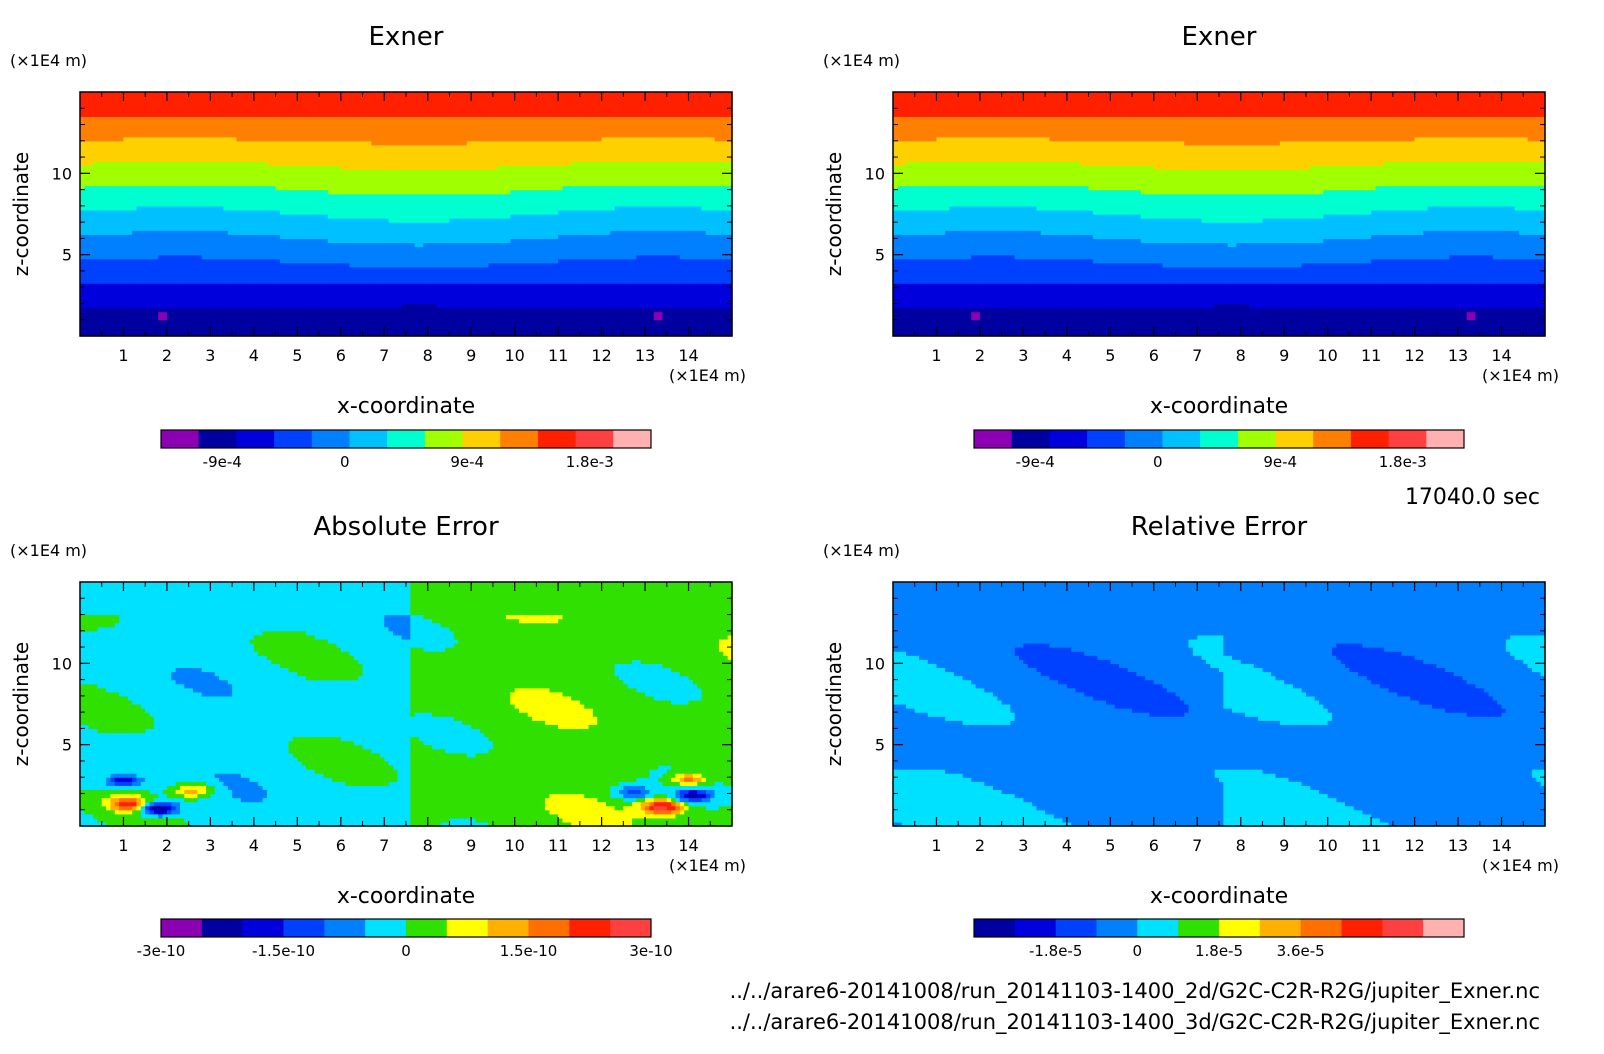  Describe the element at coordinates (1219, 951) in the screenshot. I see `colorbar-tick-label: 1.8e-5` at that location.